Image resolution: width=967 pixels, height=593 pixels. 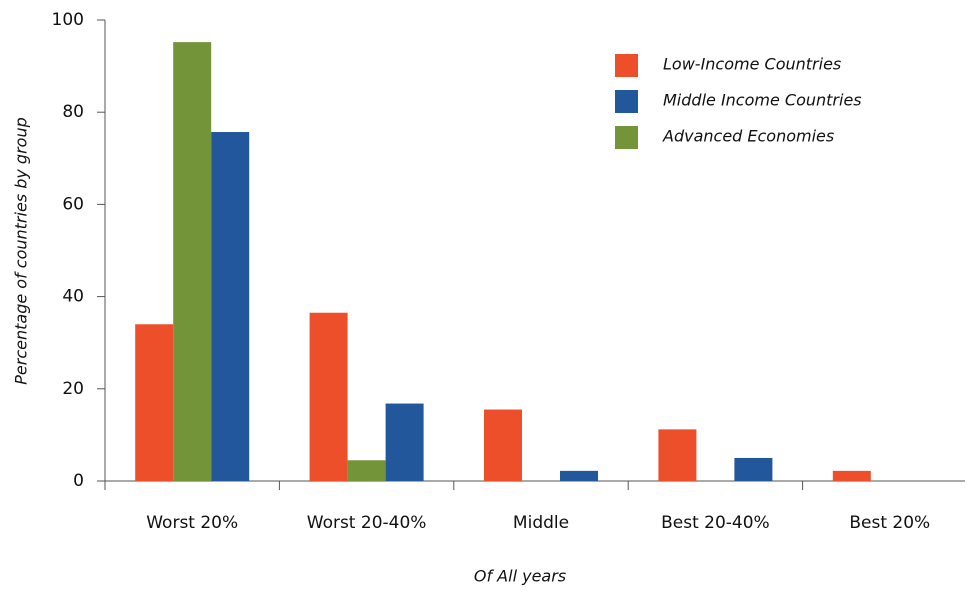 I want to click on x-axis-title: Of All years, so click(x=520, y=576).